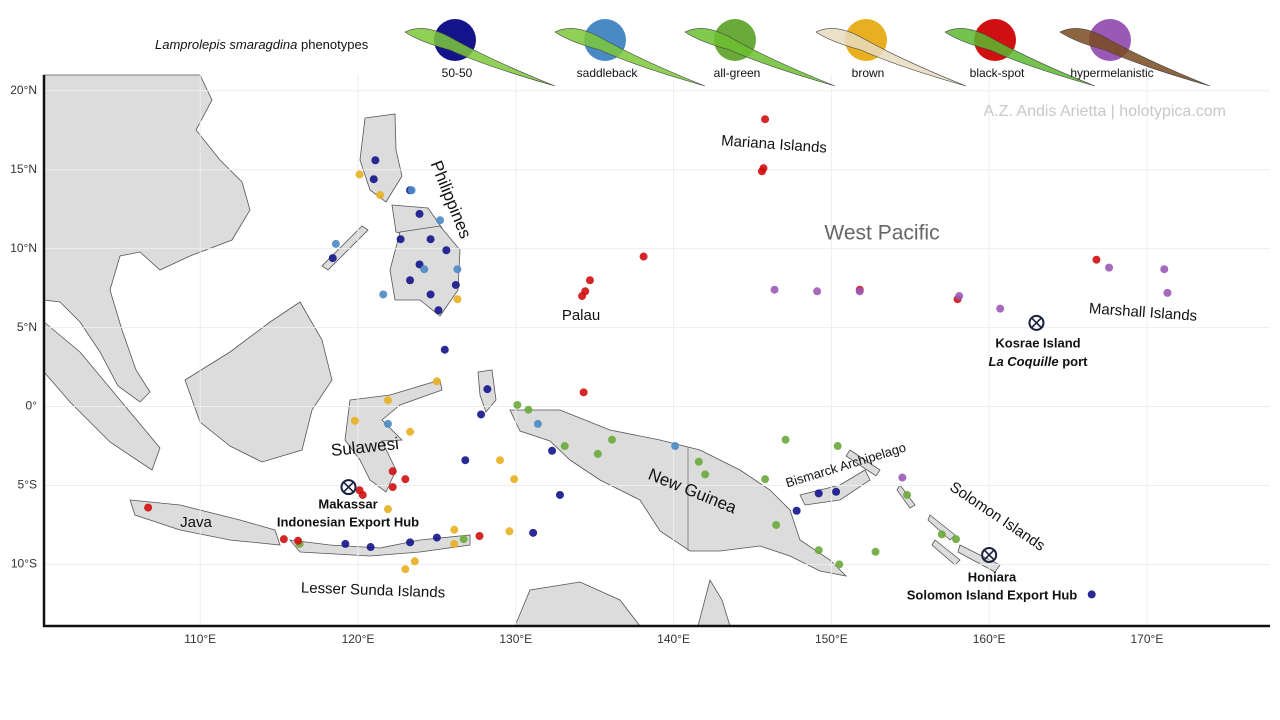 The image size is (1280, 720). I want to click on y-tick-label: 20°N, so click(23, 90).